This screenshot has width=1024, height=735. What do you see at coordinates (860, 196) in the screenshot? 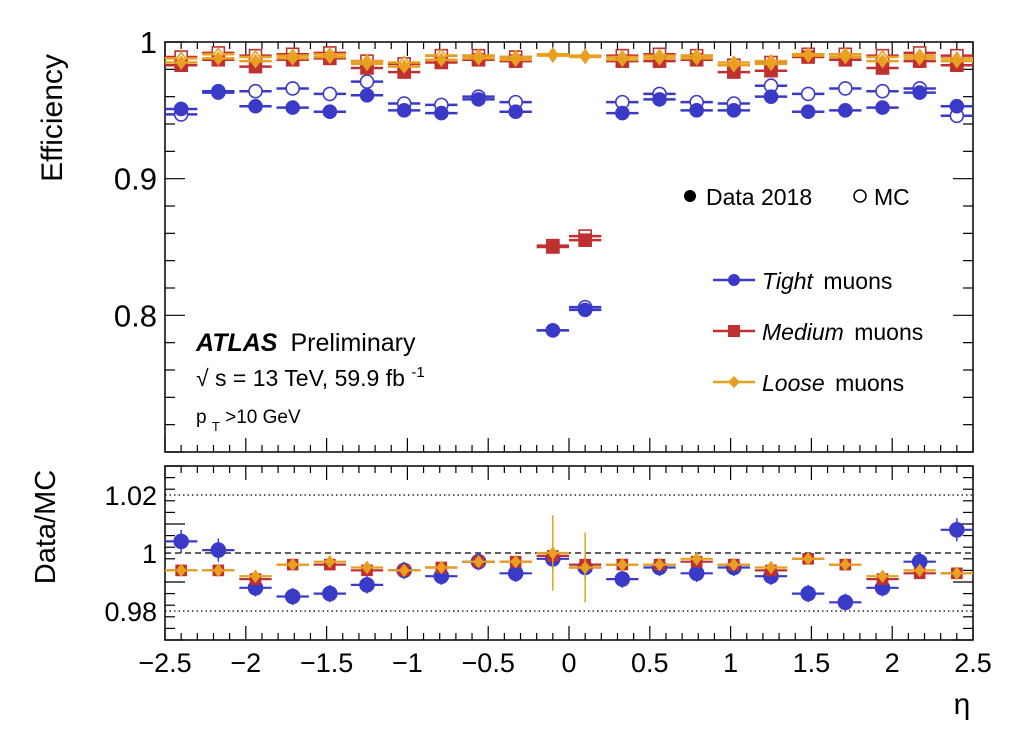
I see `legend-mc-marker` at bounding box center [860, 196].